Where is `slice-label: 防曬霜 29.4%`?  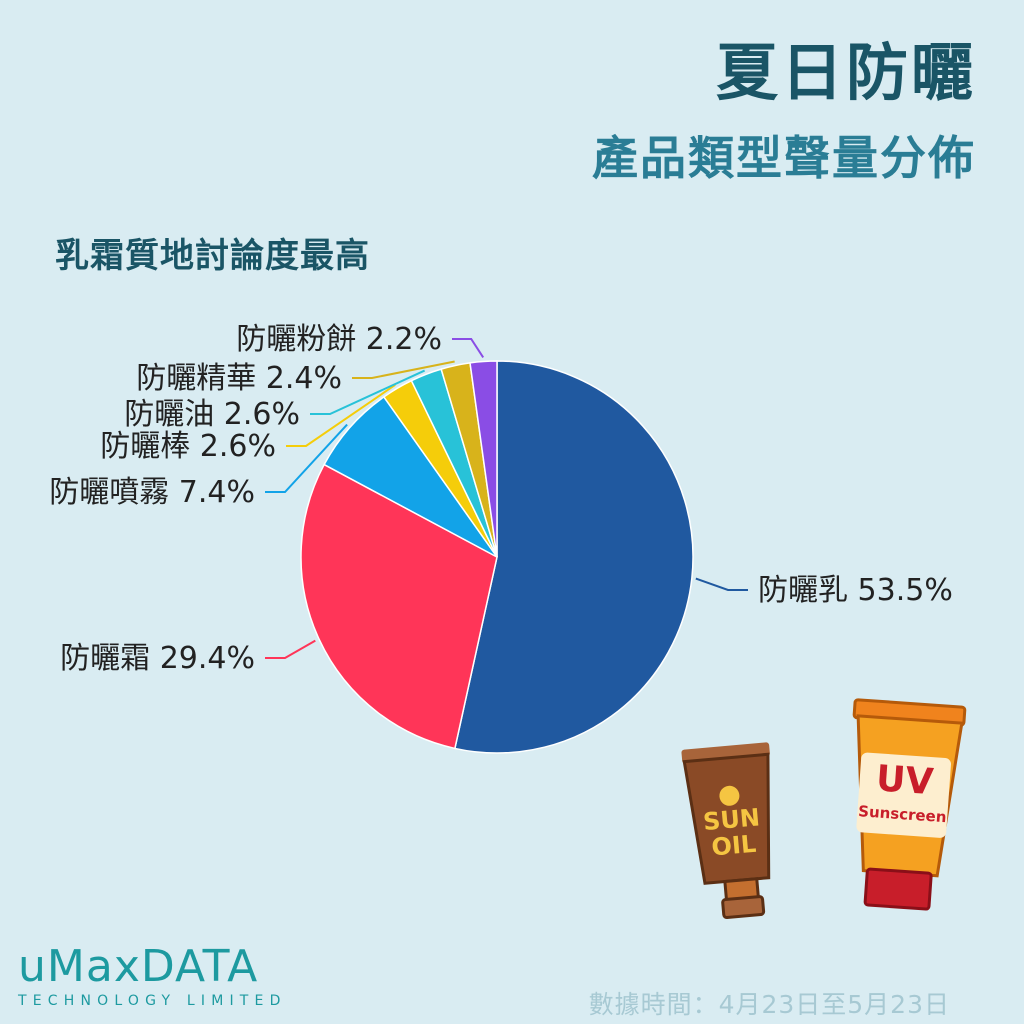
slice-label: 防曬霜 29.4% is located at coordinates (157, 658).